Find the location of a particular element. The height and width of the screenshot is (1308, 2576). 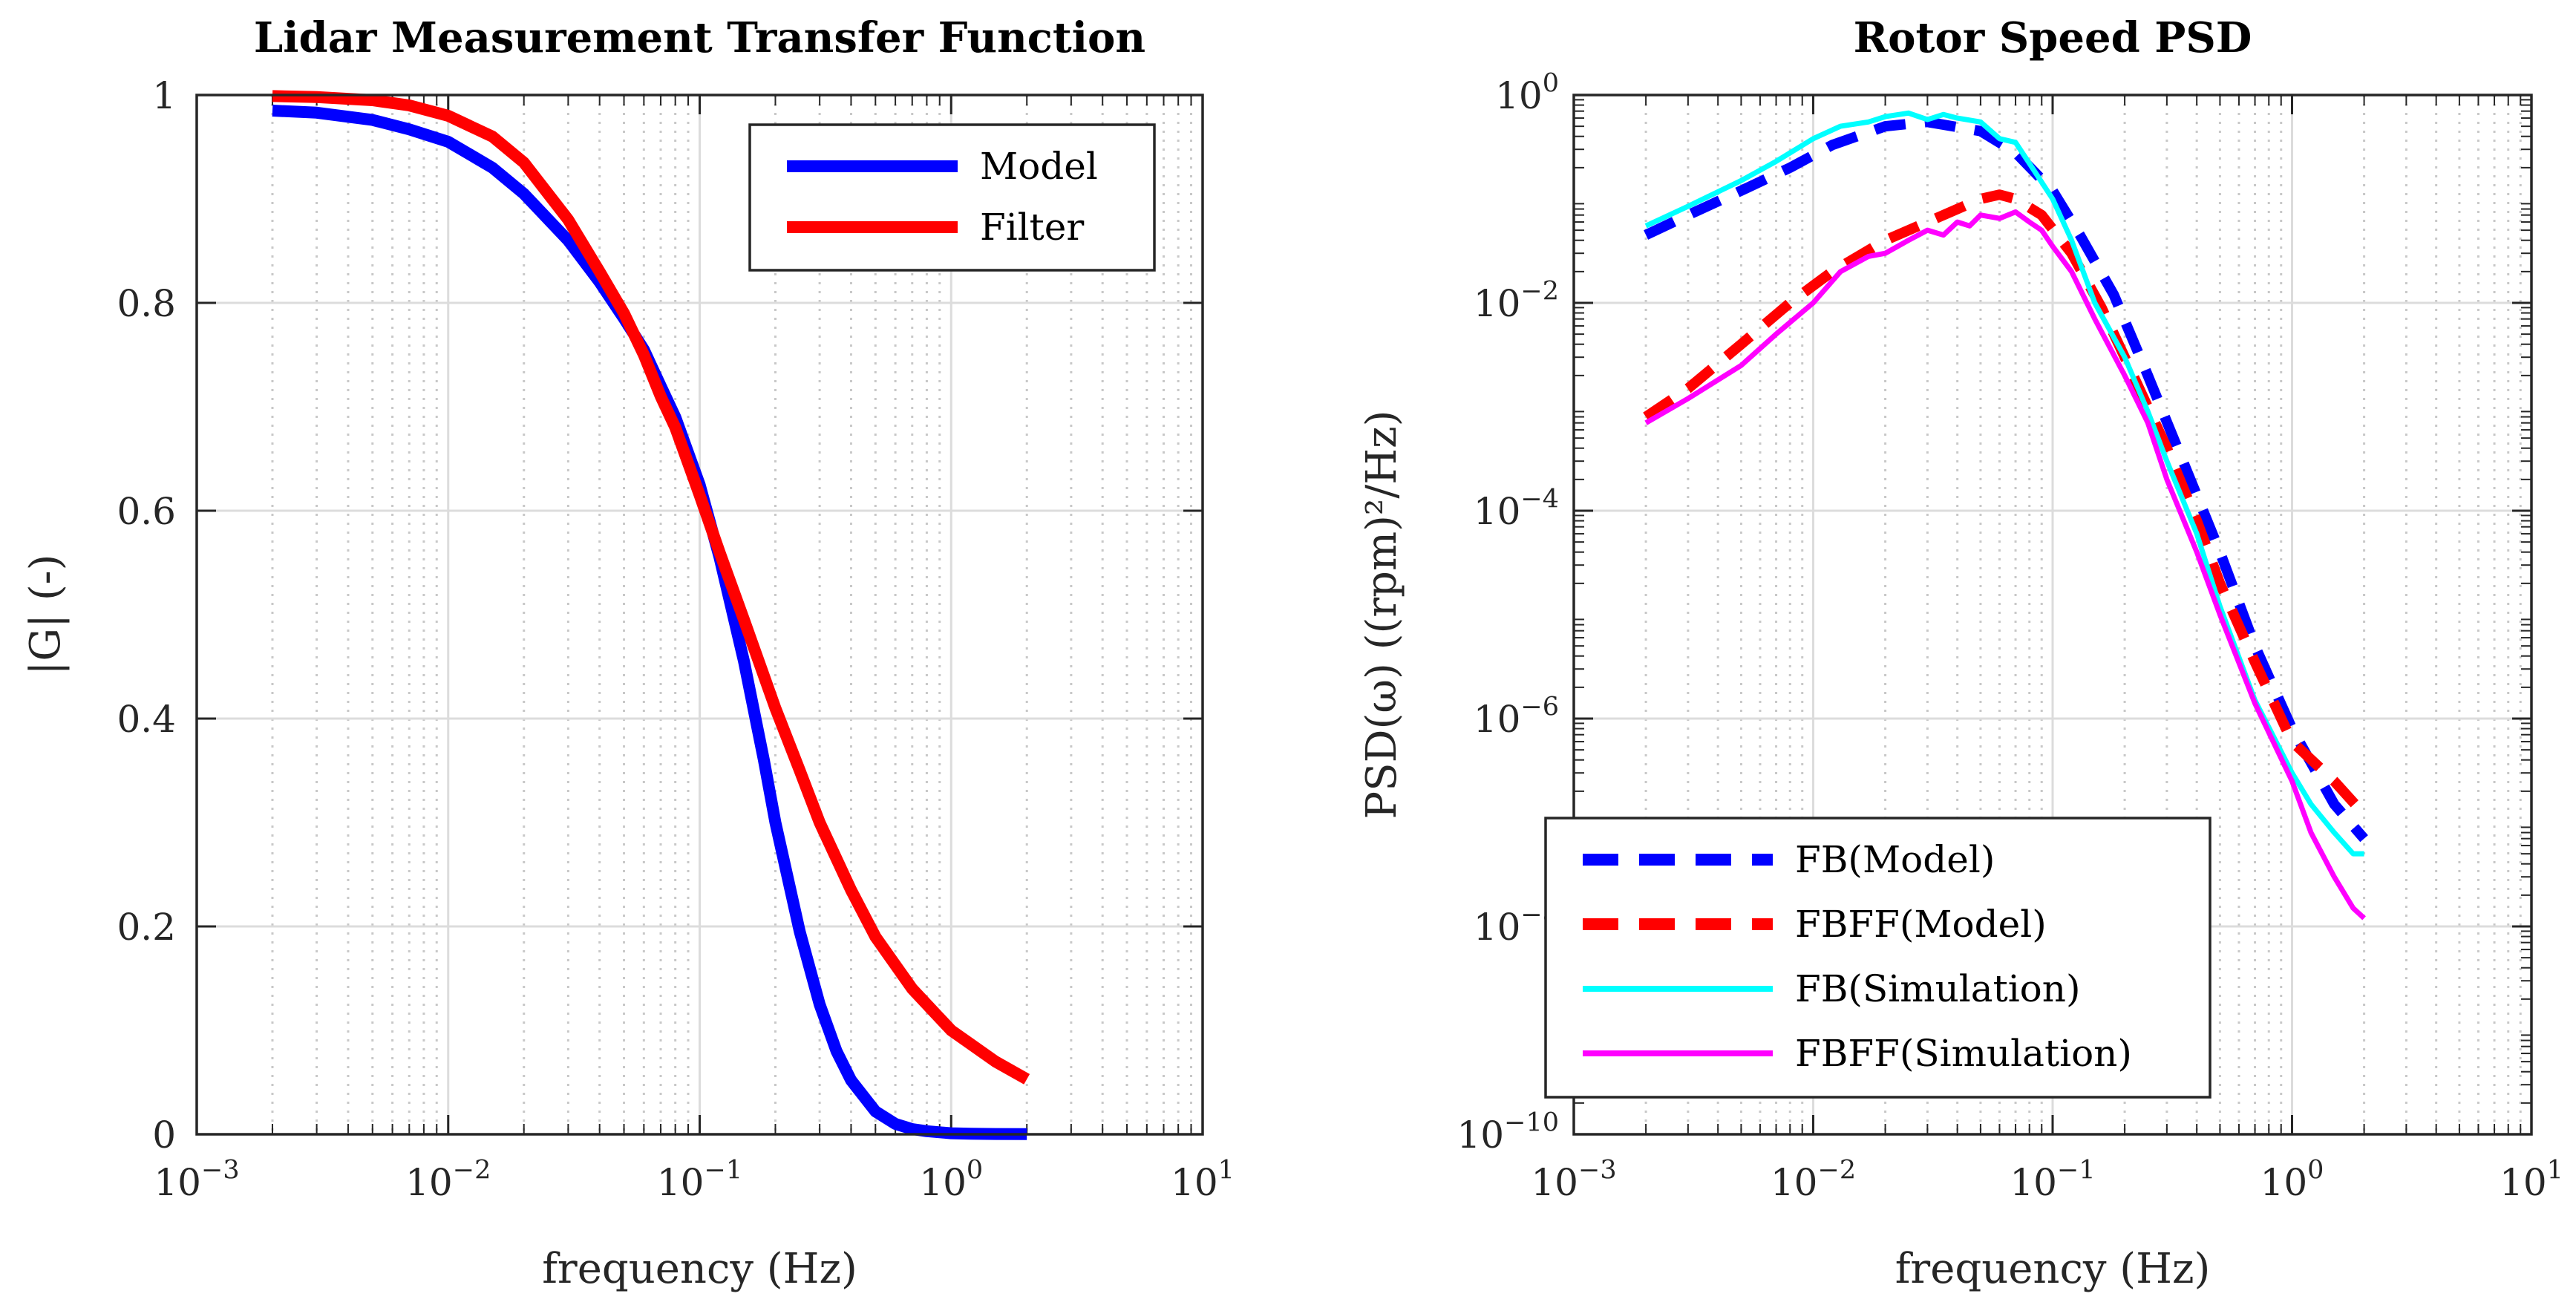

y-tick-label: 10⁻⁴ is located at coordinates (1516, 509).